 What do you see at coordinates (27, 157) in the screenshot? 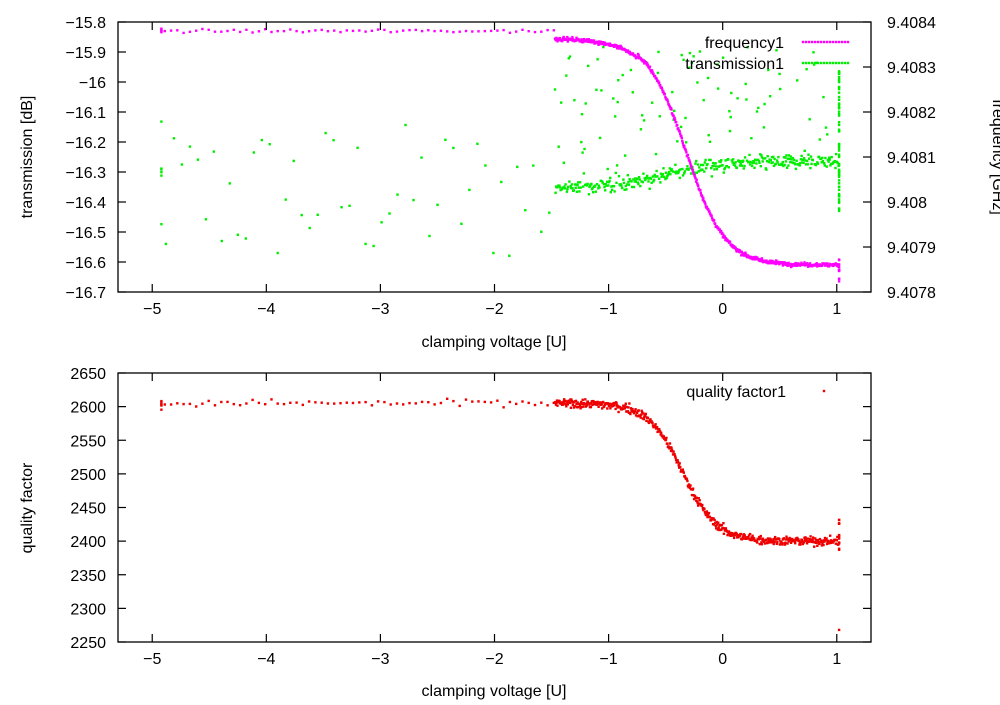
I see `top-y-axis-label: transmission [dB]` at bounding box center [27, 157].